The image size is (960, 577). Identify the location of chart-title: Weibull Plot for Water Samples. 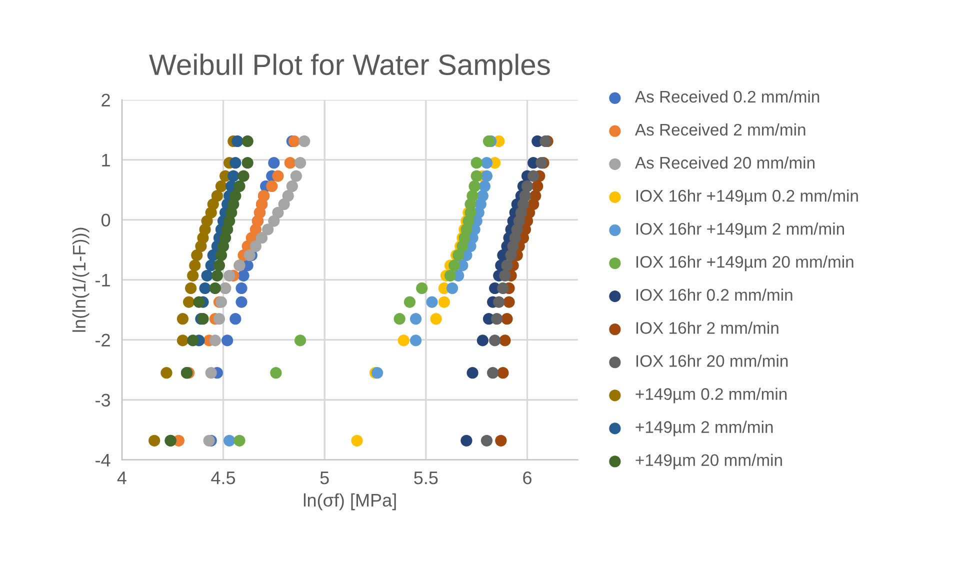
(349, 67).